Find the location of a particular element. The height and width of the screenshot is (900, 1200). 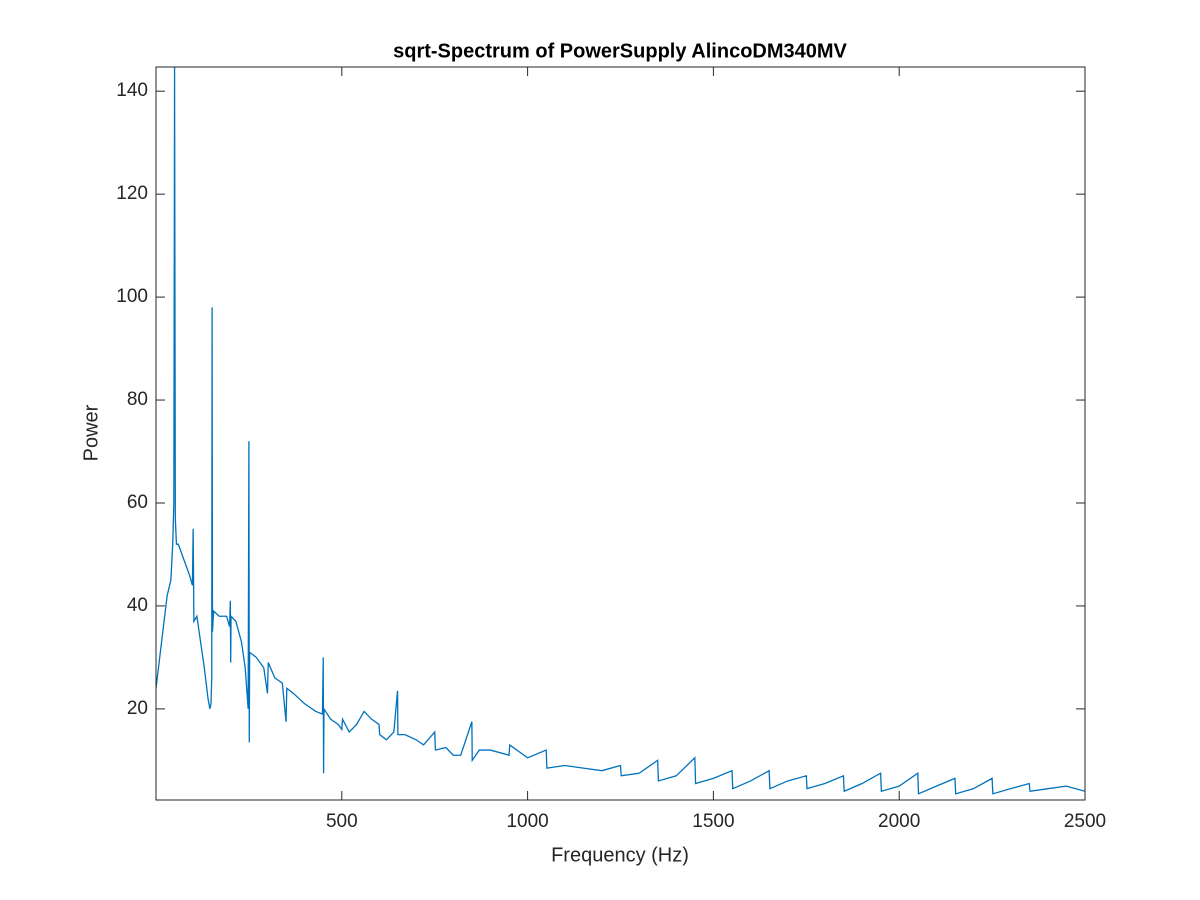

y-axis-label: Power is located at coordinates (91, 432).